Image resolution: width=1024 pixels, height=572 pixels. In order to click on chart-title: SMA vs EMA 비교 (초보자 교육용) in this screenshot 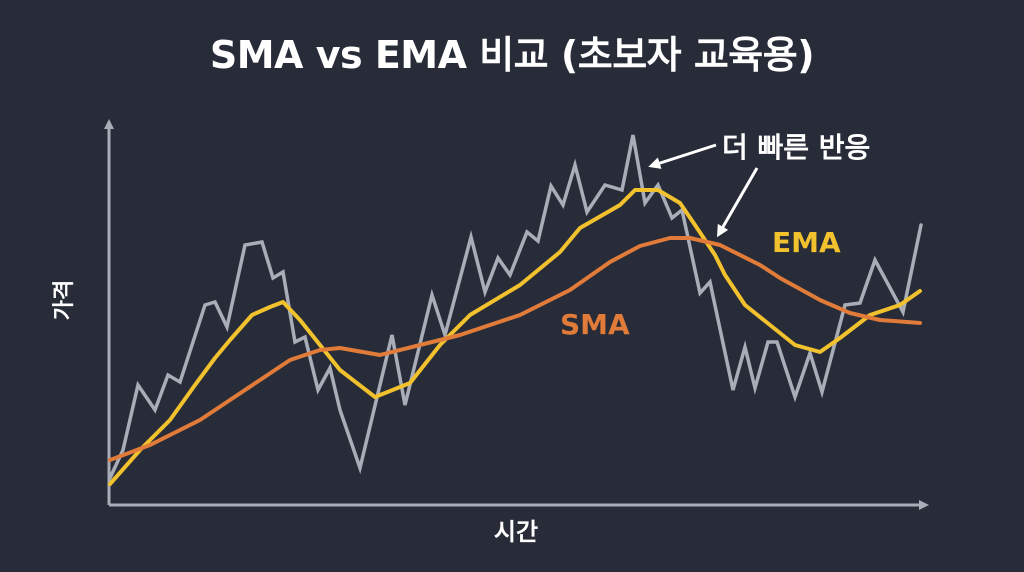, I will do `click(512, 55)`.